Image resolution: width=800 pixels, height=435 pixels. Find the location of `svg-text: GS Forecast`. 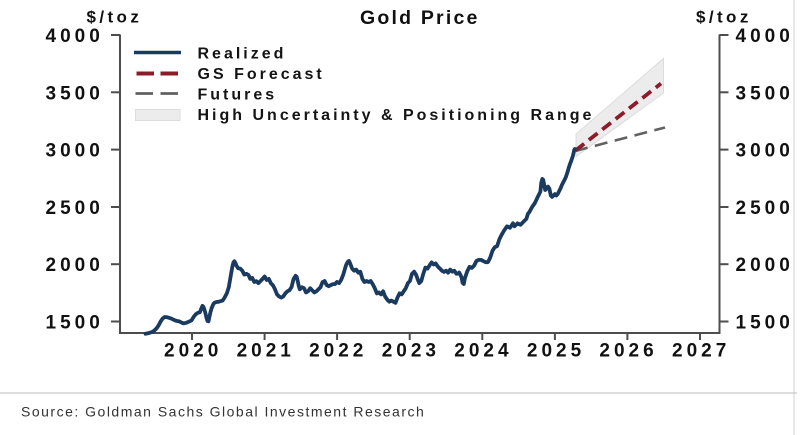

svg-text: GS Forecast is located at coordinates (261, 74).